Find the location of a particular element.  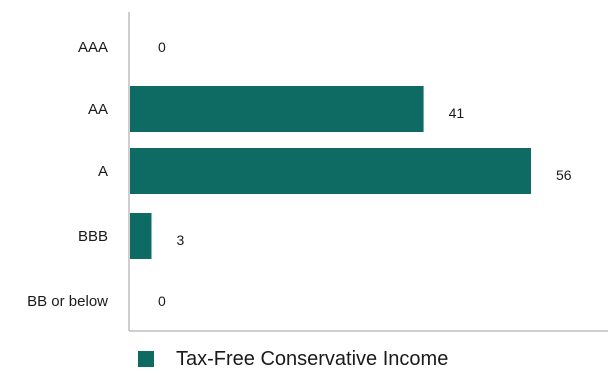

category-label: A is located at coordinates (103, 171).